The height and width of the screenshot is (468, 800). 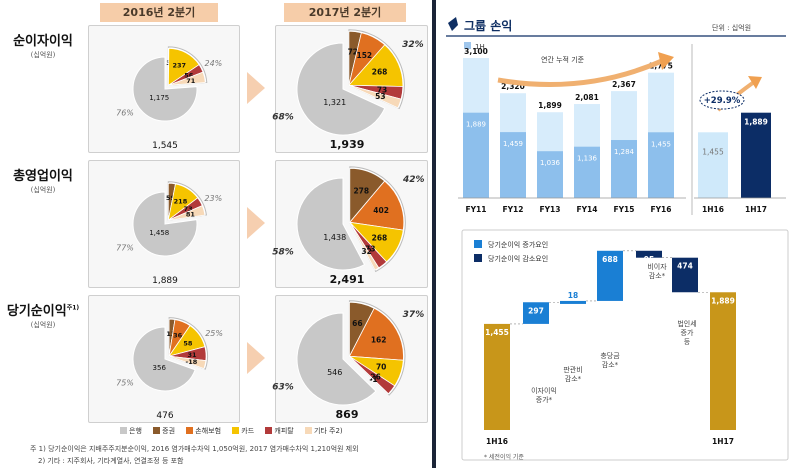 What do you see at coordinates (171, 198) in the screenshot?
I see `pie-slice-label: 59` at bounding box center [171, 198].